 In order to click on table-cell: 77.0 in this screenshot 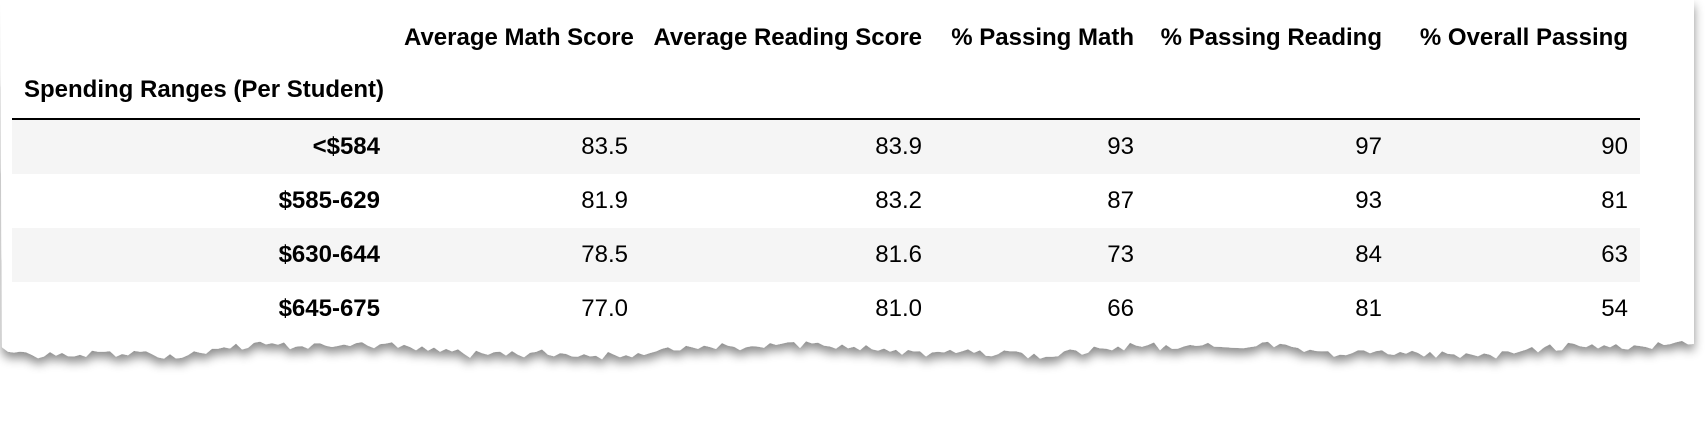, I will do `click(604, 308)`.